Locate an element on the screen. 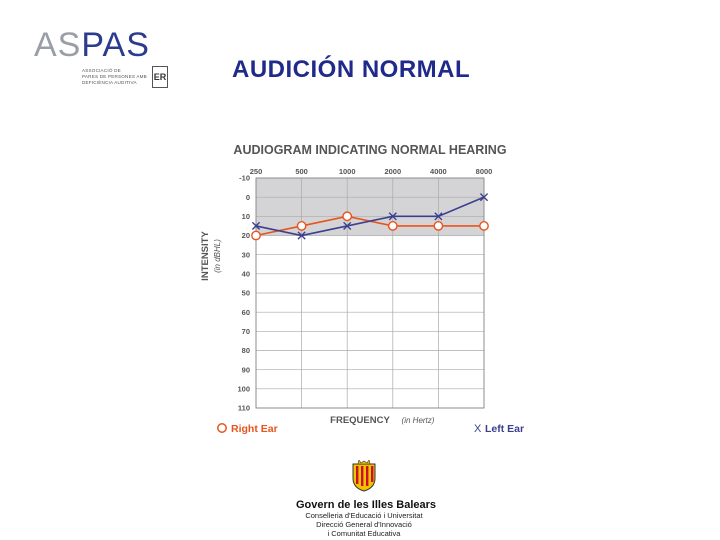 The width and height of the screenshot is (720, 540). legend-left-ear-label: Left Ear is located at coordinates (504, 429).